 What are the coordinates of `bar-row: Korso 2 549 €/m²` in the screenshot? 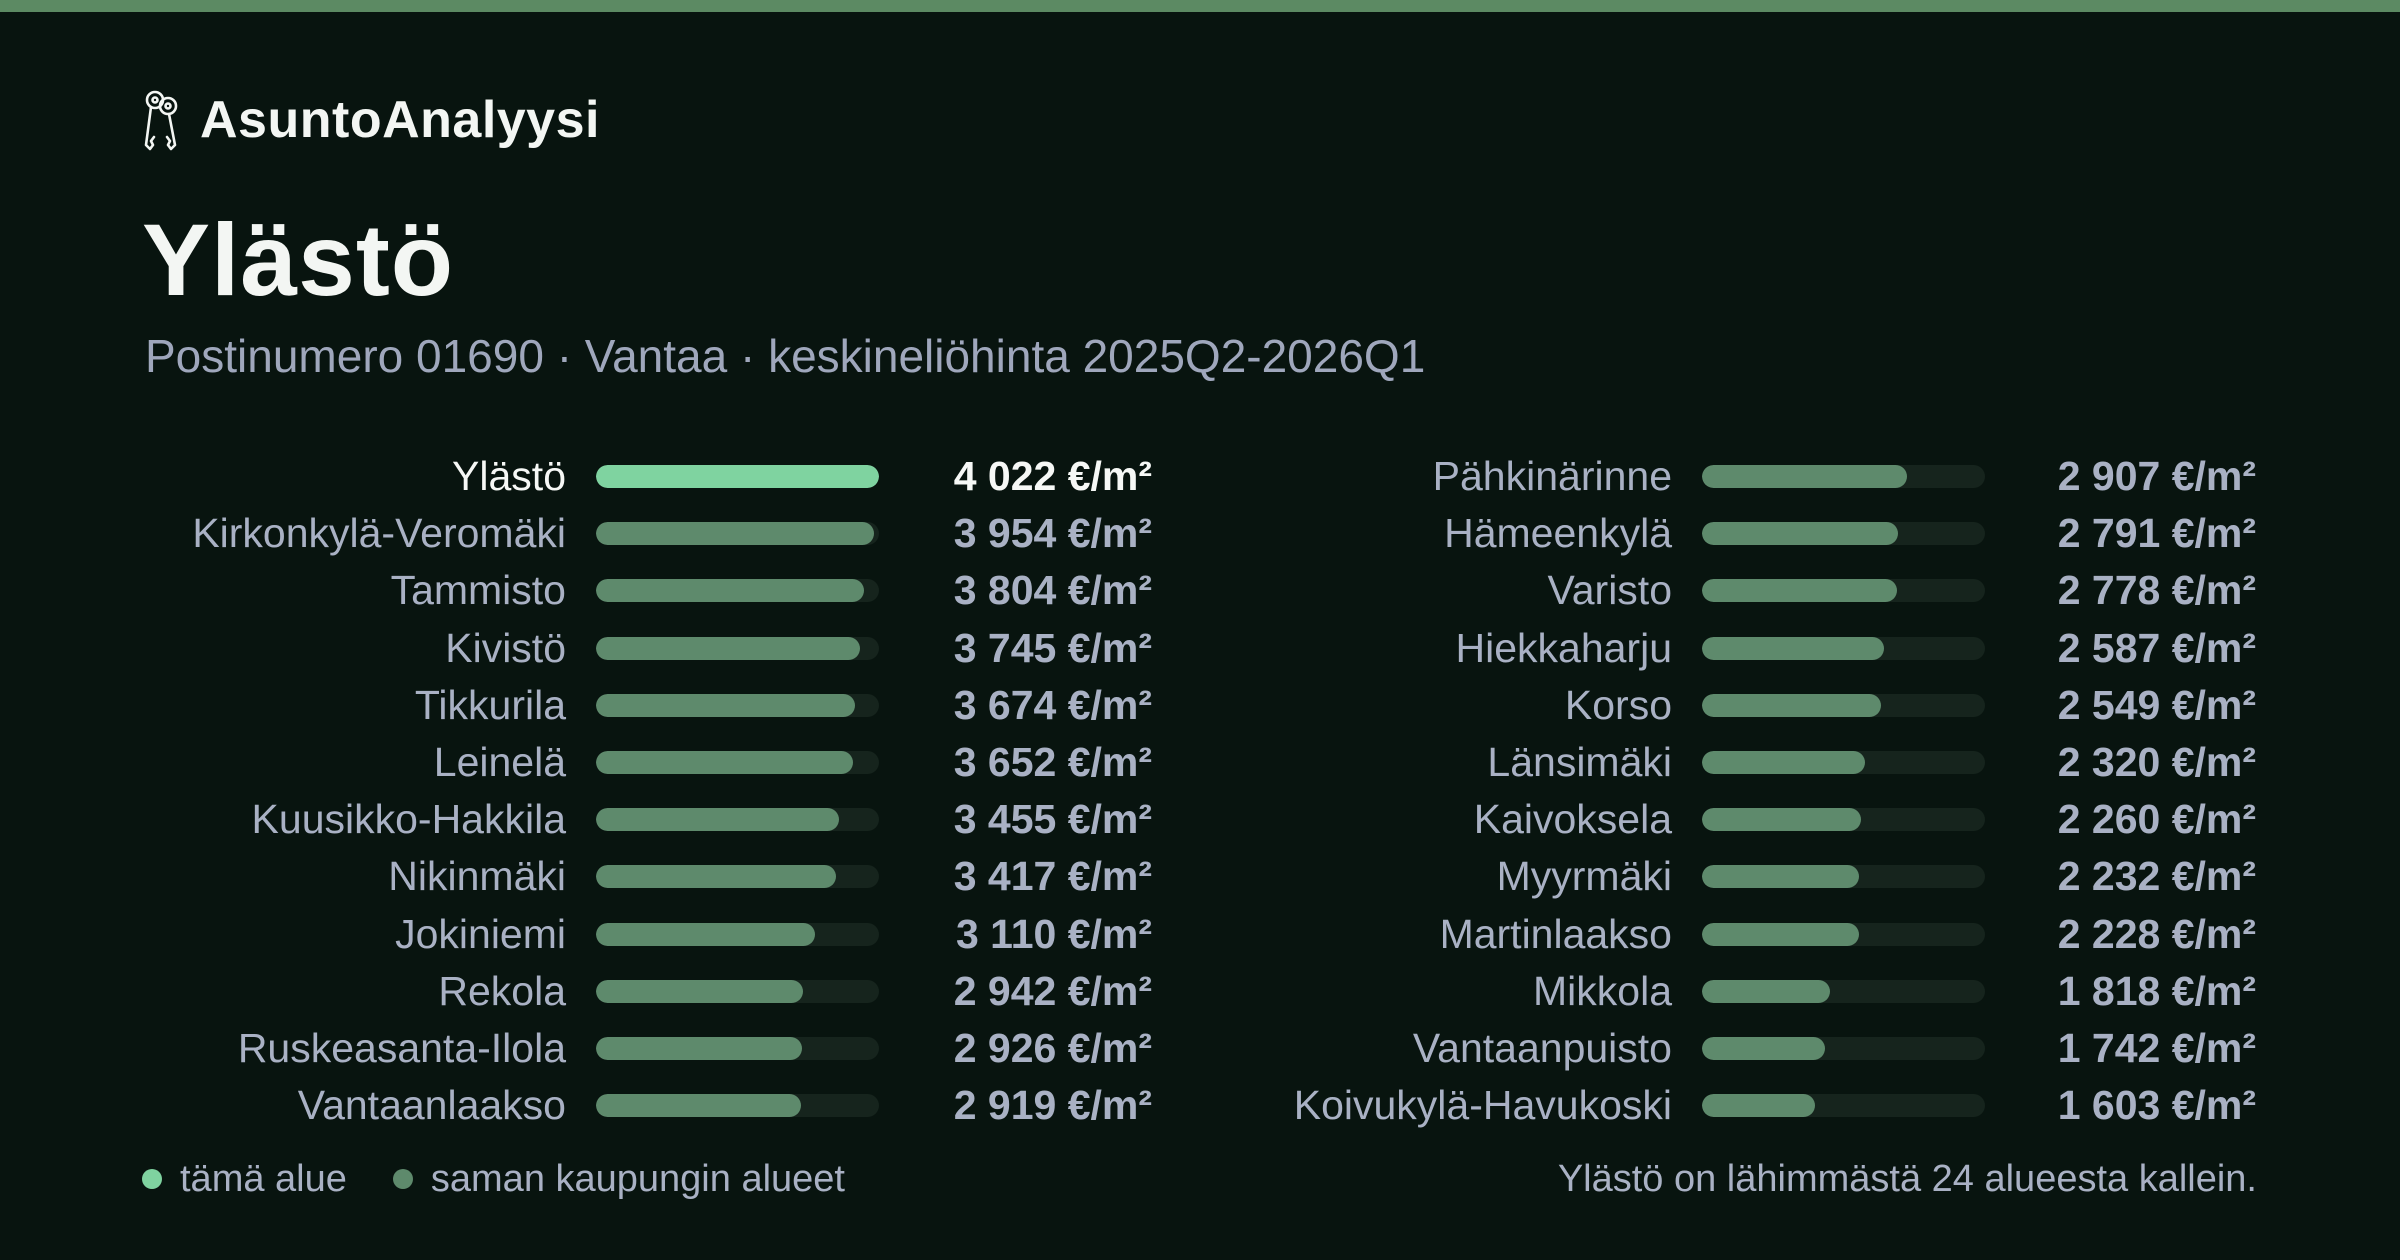 It's located at (1800, 705).